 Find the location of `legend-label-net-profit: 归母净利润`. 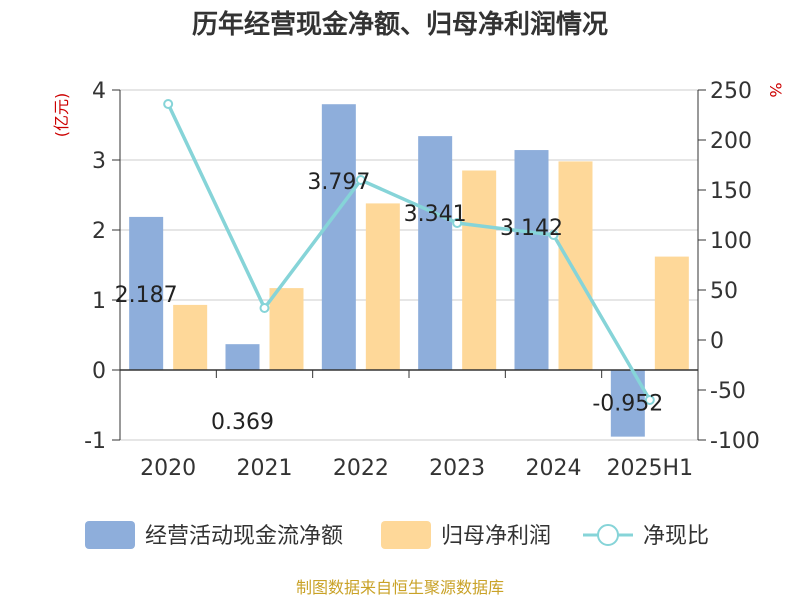

legend-label-net-profit: 归母净利润 is located at coordinates (496, 536).